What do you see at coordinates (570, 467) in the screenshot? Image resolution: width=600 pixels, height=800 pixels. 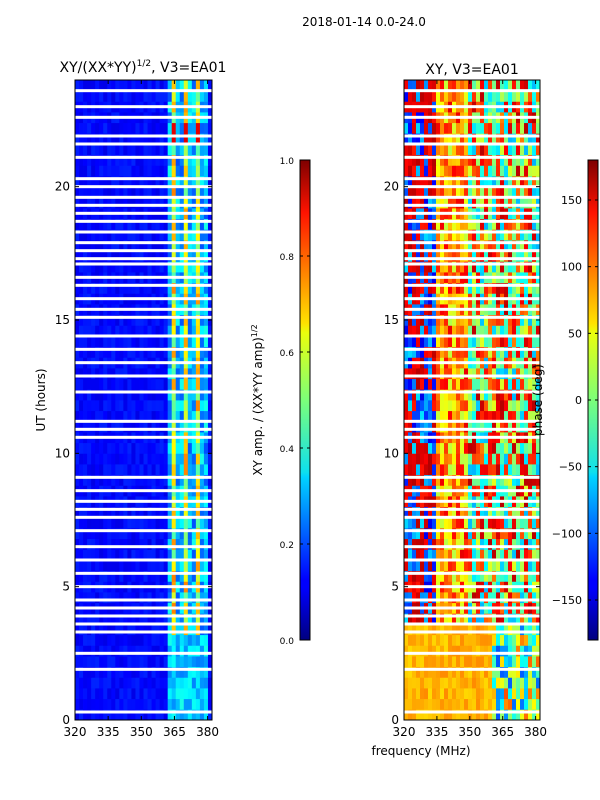 I see `cb-tick-label: −50` at bounding box center [570, 467].